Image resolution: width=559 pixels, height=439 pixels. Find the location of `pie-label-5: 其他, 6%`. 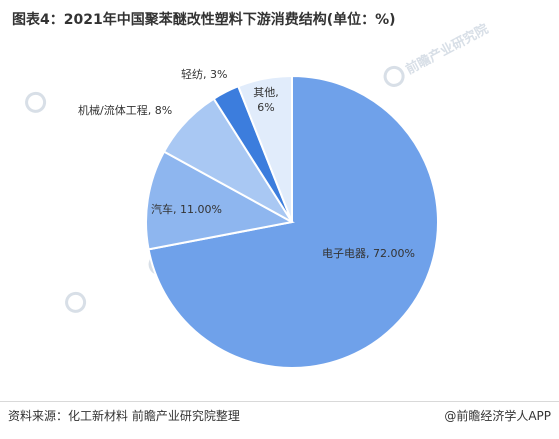

pie-label-5: 其他, 6% is located at coordinates (266, 100).